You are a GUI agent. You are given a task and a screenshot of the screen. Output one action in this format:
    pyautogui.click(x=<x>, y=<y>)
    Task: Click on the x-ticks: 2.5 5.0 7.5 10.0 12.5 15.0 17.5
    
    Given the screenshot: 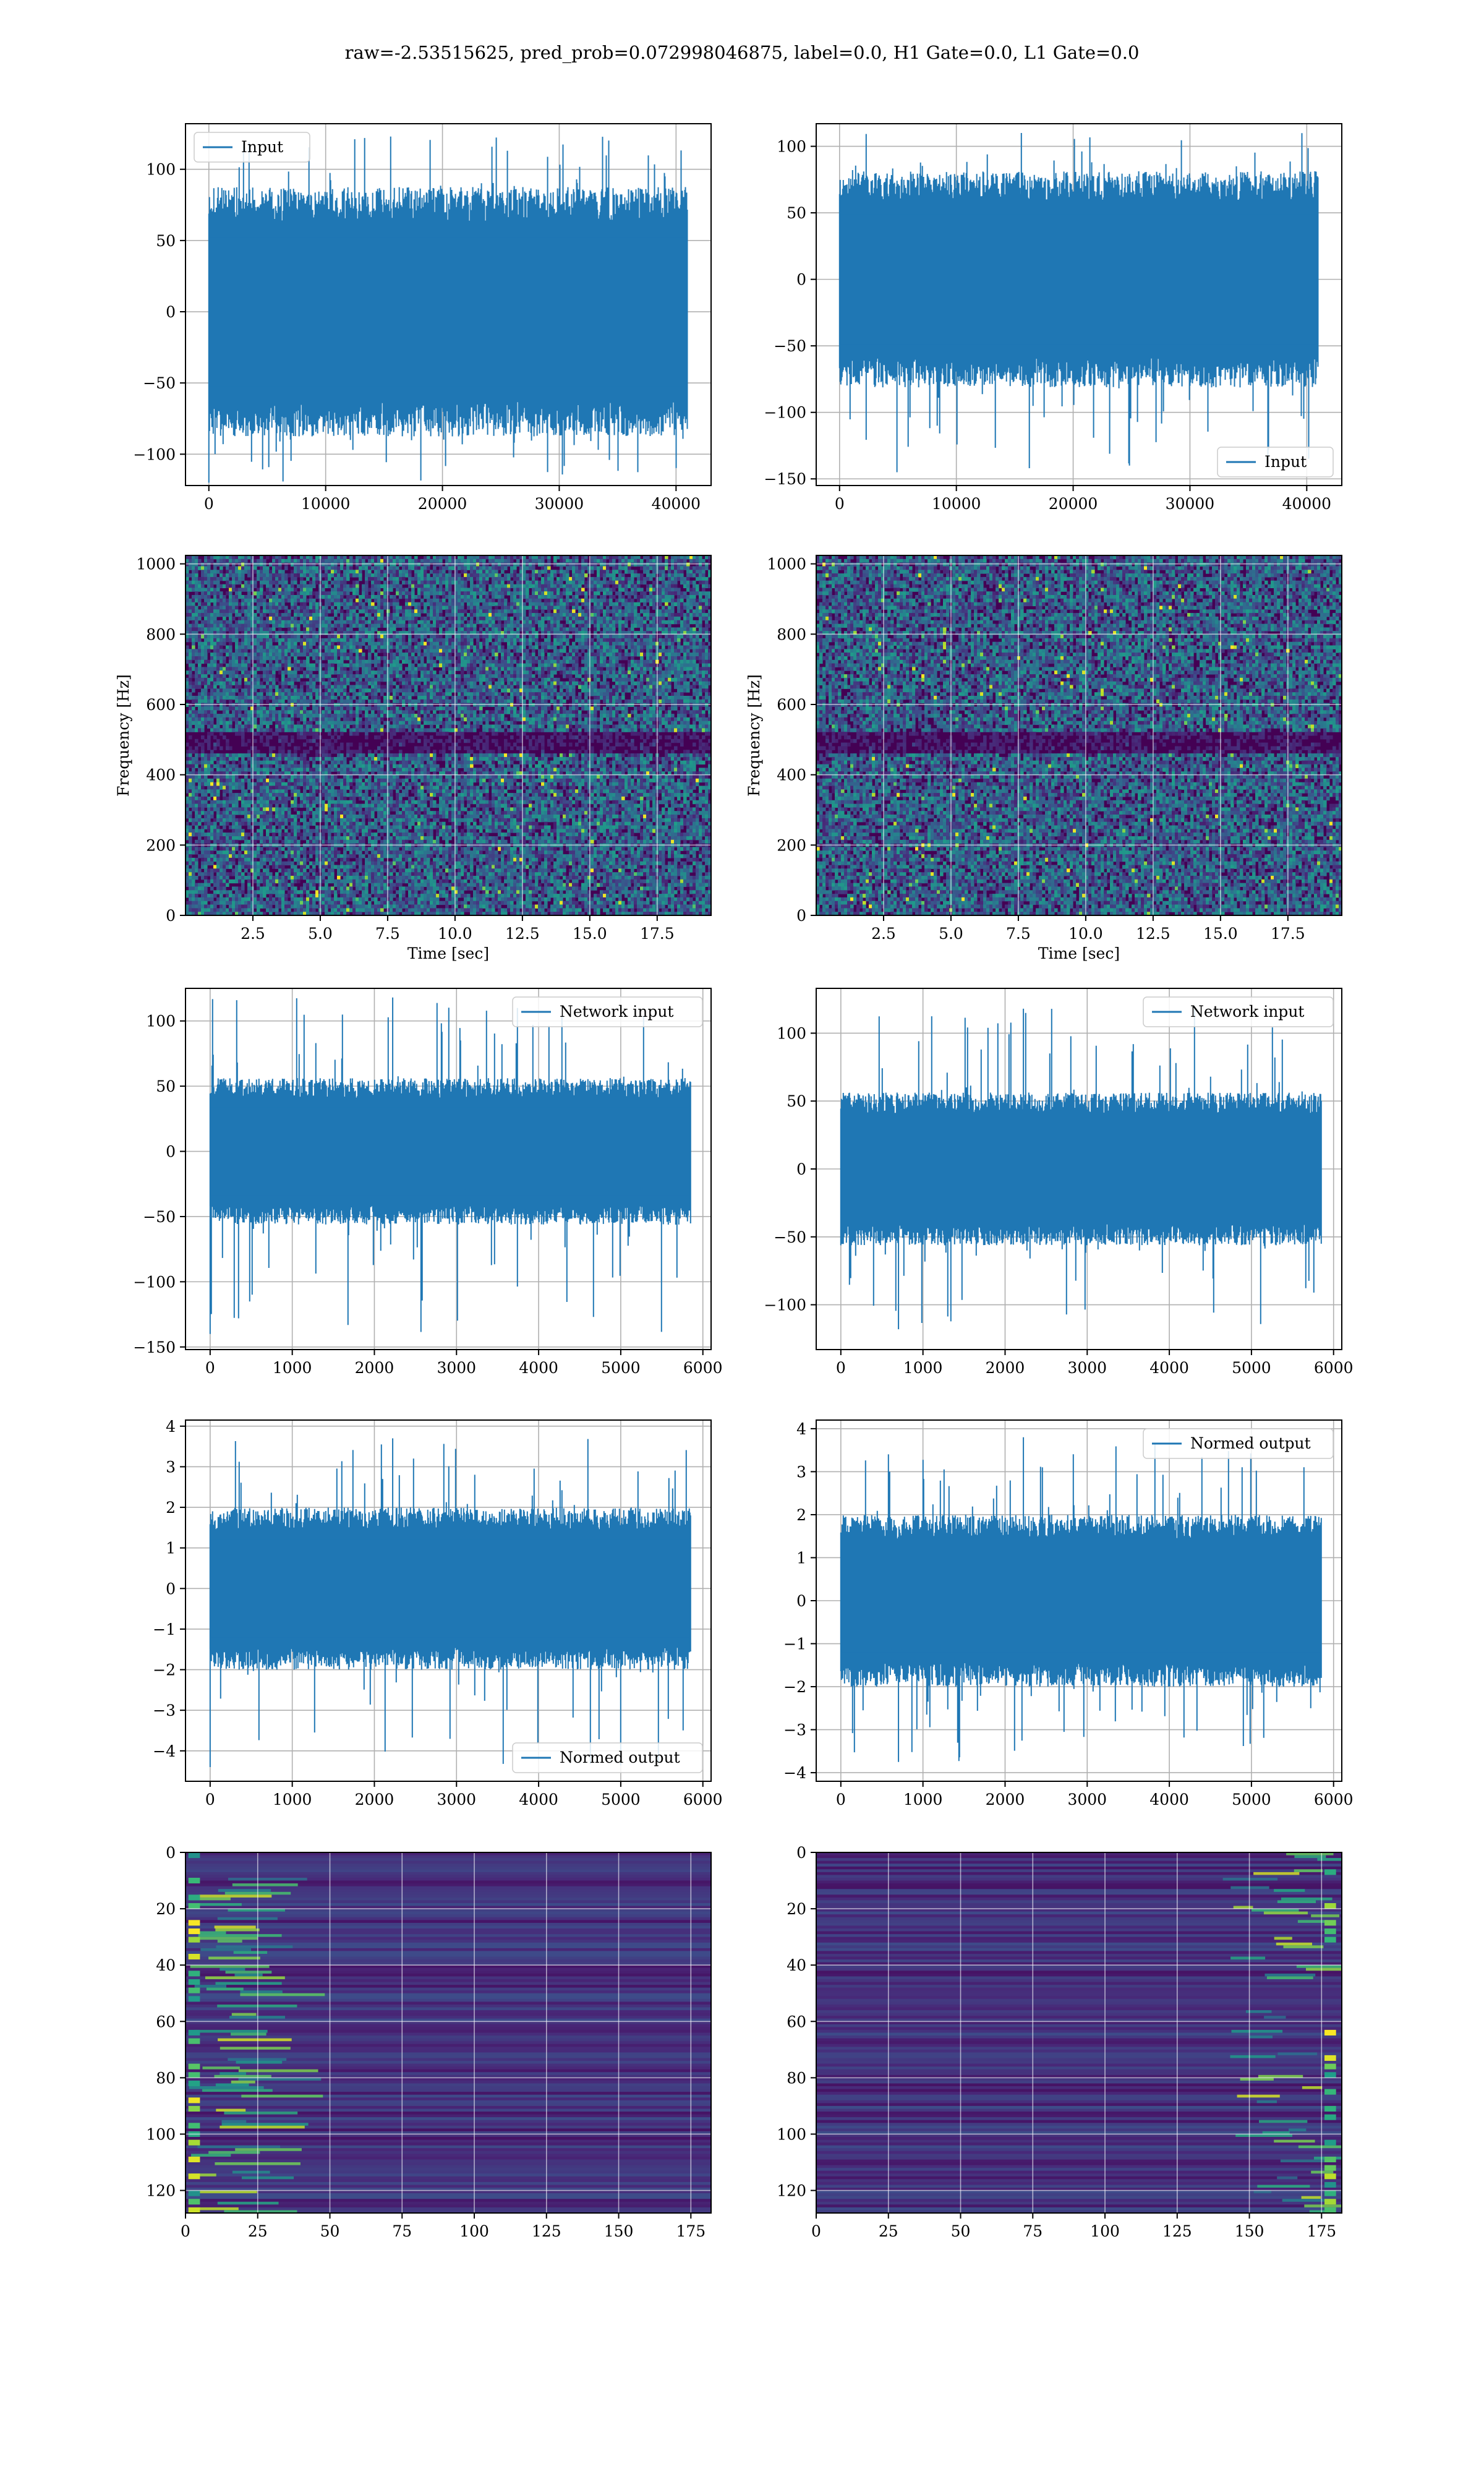 What is the action you would take?
    pyautogui.click(x=1088, y=929)
    